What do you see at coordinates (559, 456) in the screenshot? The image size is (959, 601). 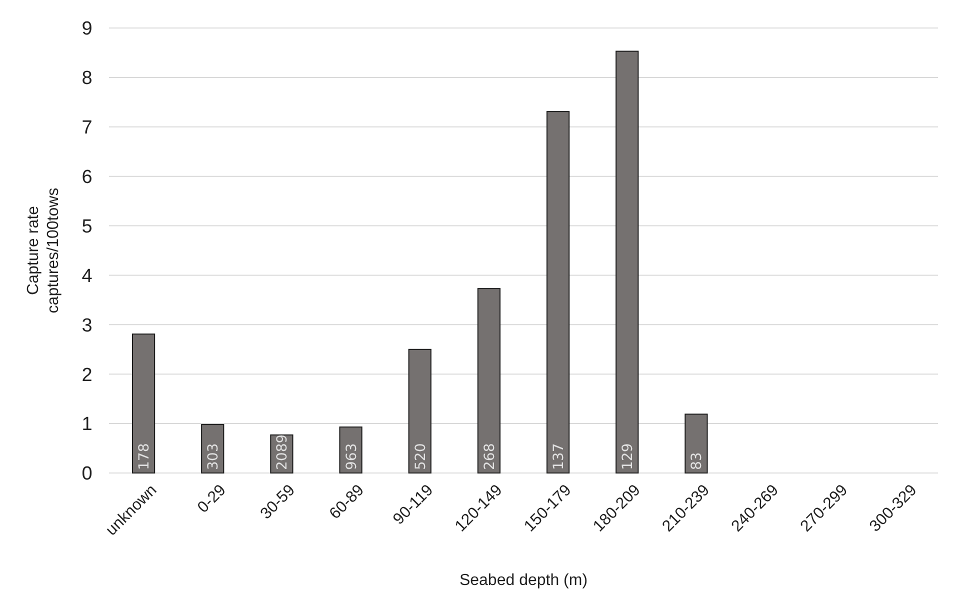 I see `annotation: 137` at bounding box center [559, 456].